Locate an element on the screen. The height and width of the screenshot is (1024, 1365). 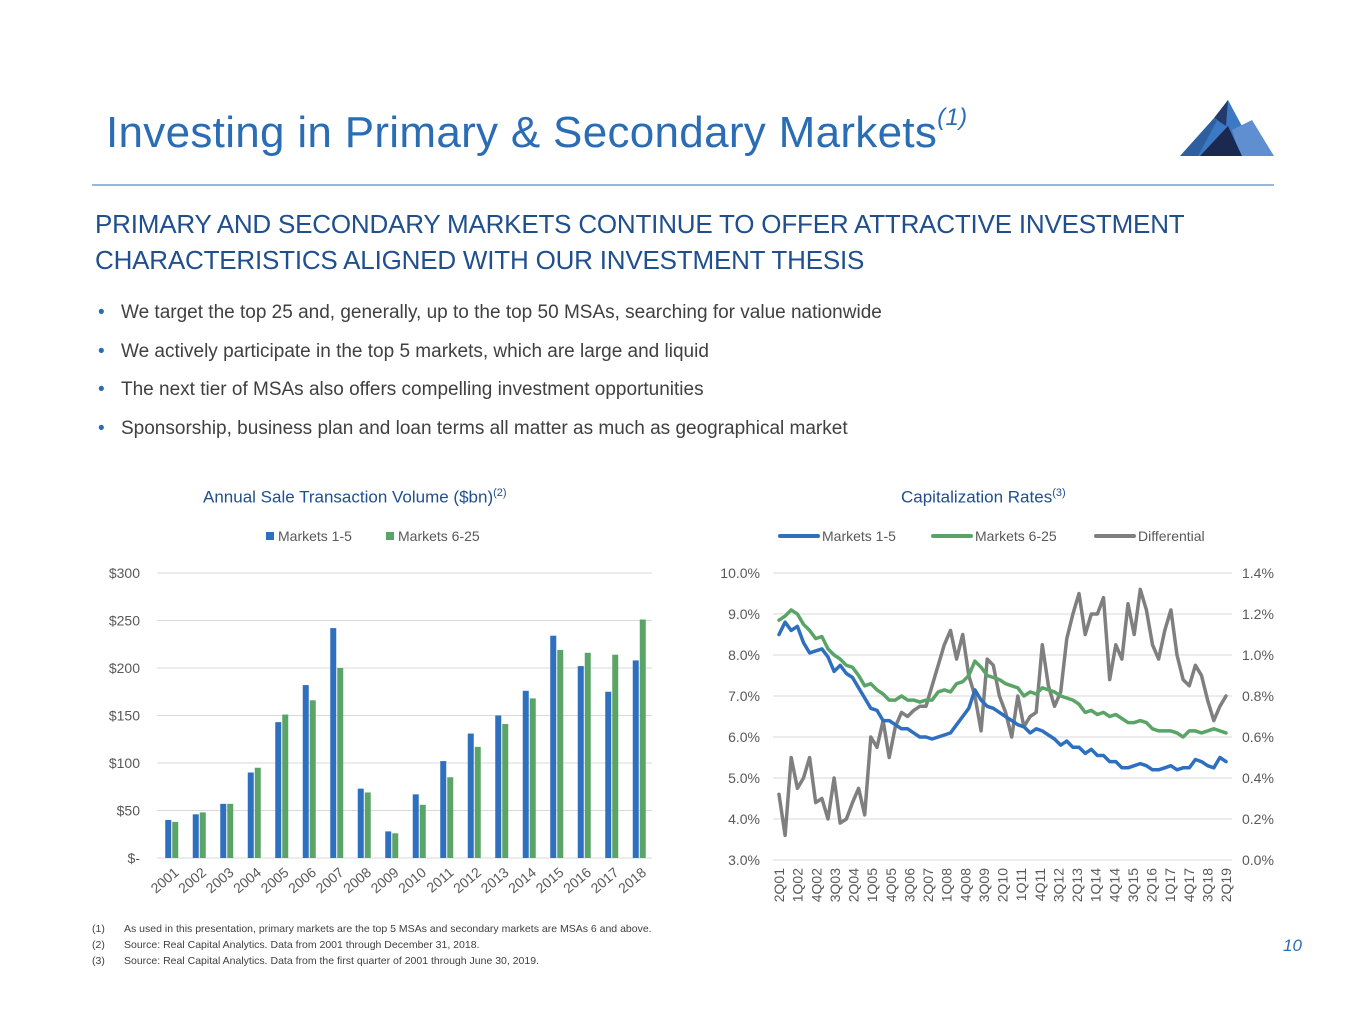
bar-x-tick-label: 2013 is located at coordinates (495, 880).